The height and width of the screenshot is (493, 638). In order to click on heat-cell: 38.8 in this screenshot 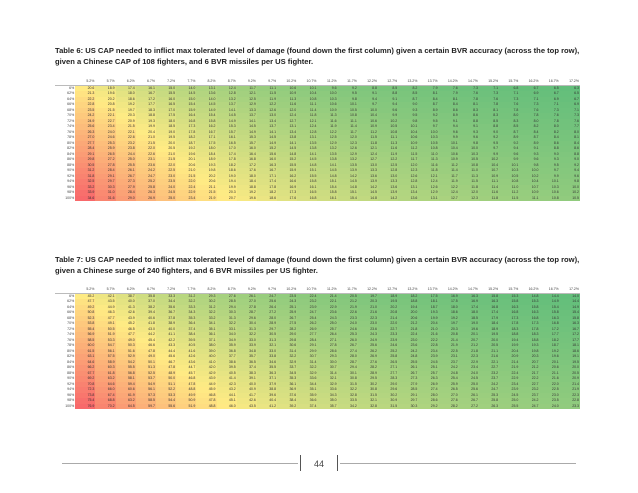, I will do `click(267, 390)`.